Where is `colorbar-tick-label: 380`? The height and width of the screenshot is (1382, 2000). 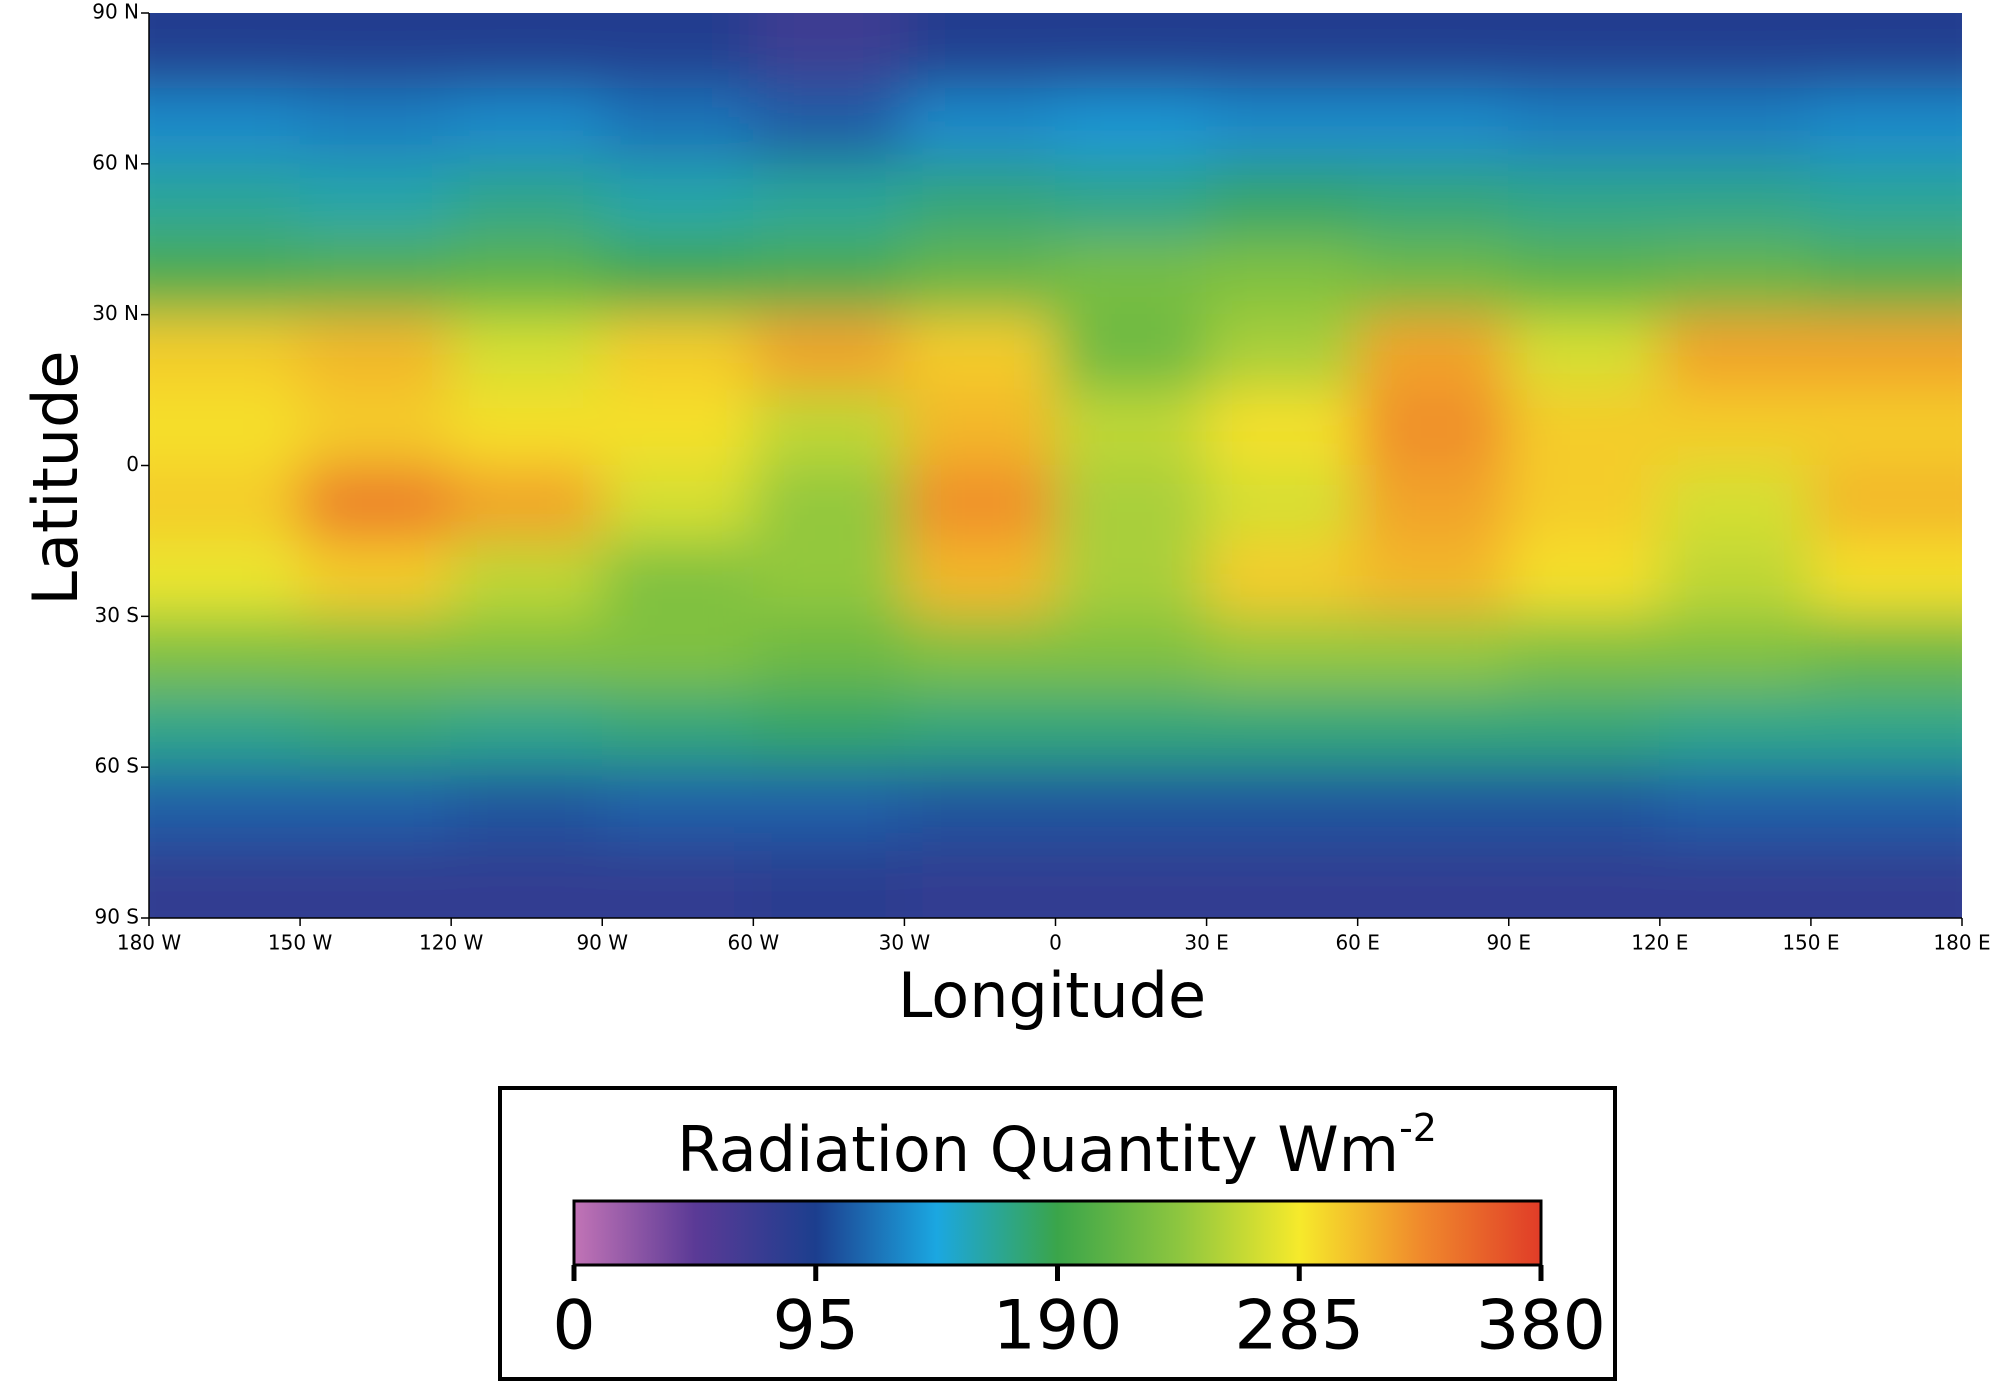
colorbar-tick-label: 380 is located at coordinates (1541, 1326).